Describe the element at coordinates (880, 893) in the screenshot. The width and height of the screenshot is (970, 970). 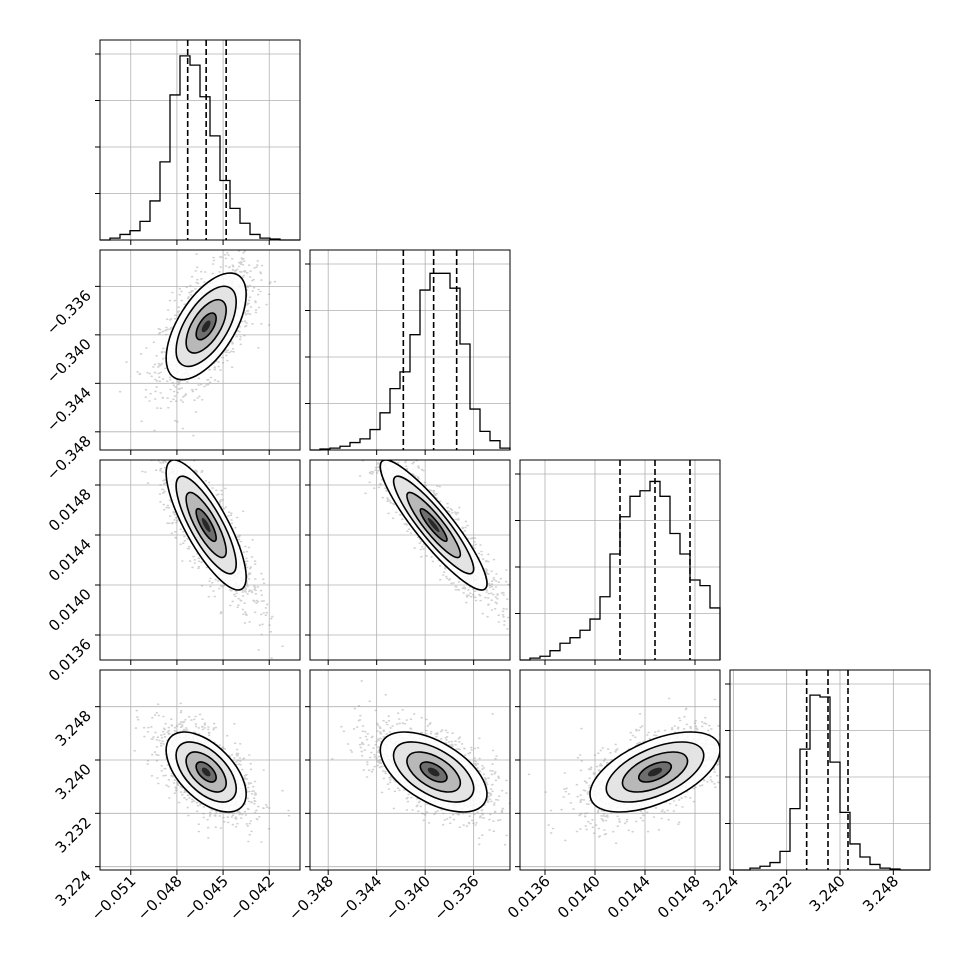
I see `x-tick-label: 3.248` at that location.